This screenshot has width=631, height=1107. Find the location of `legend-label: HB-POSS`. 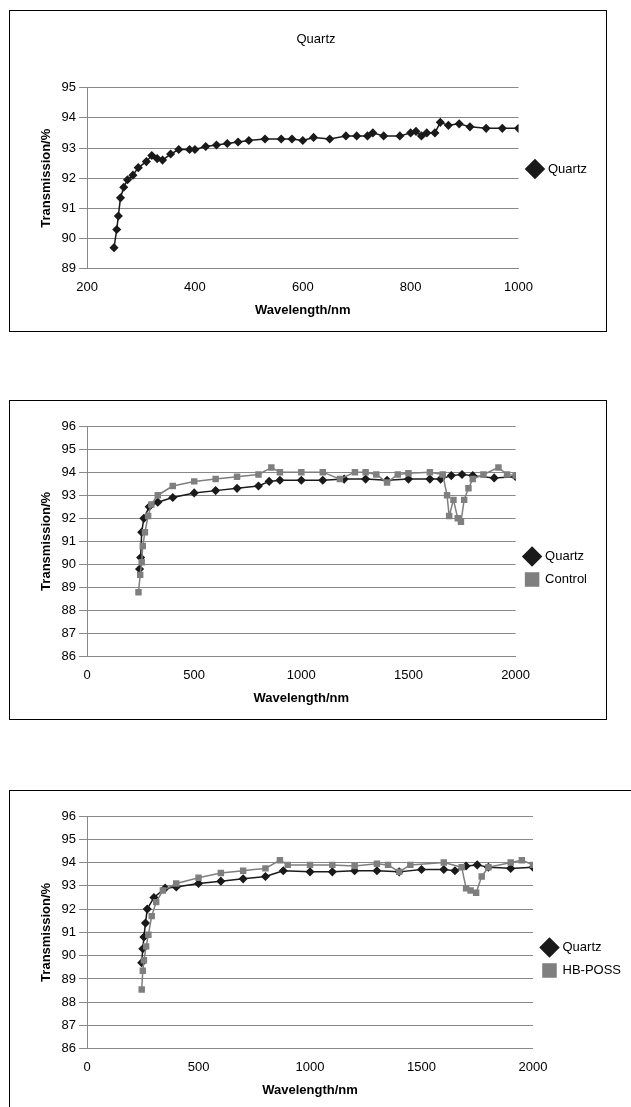

legend-label: HB-POSS is located at coordinates (592, 970).